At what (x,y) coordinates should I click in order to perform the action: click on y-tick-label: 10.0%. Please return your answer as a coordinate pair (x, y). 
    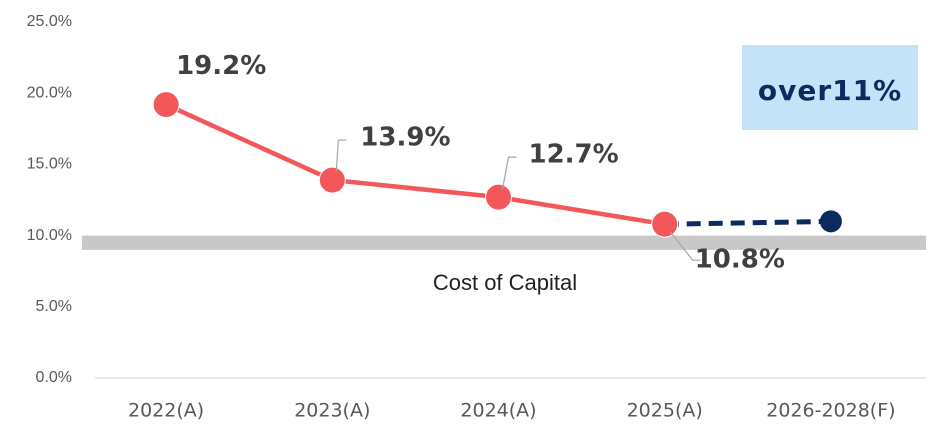
    Looking at the image, I should click on (49, 235).